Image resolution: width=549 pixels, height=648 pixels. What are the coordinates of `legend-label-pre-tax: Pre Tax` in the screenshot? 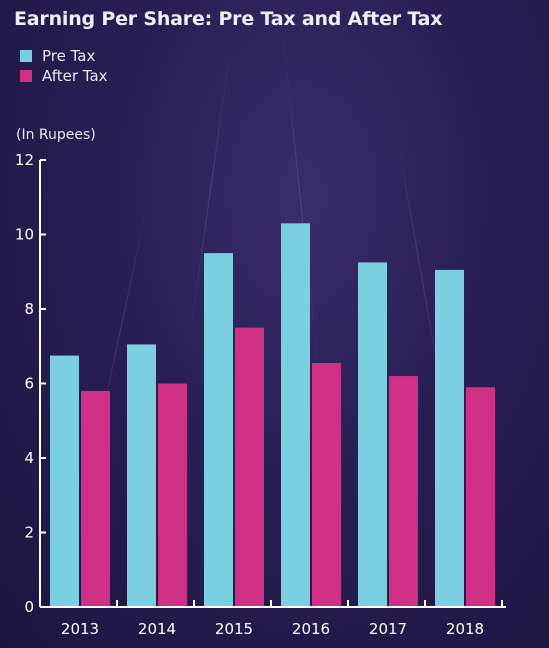 It's located at (69, 56).